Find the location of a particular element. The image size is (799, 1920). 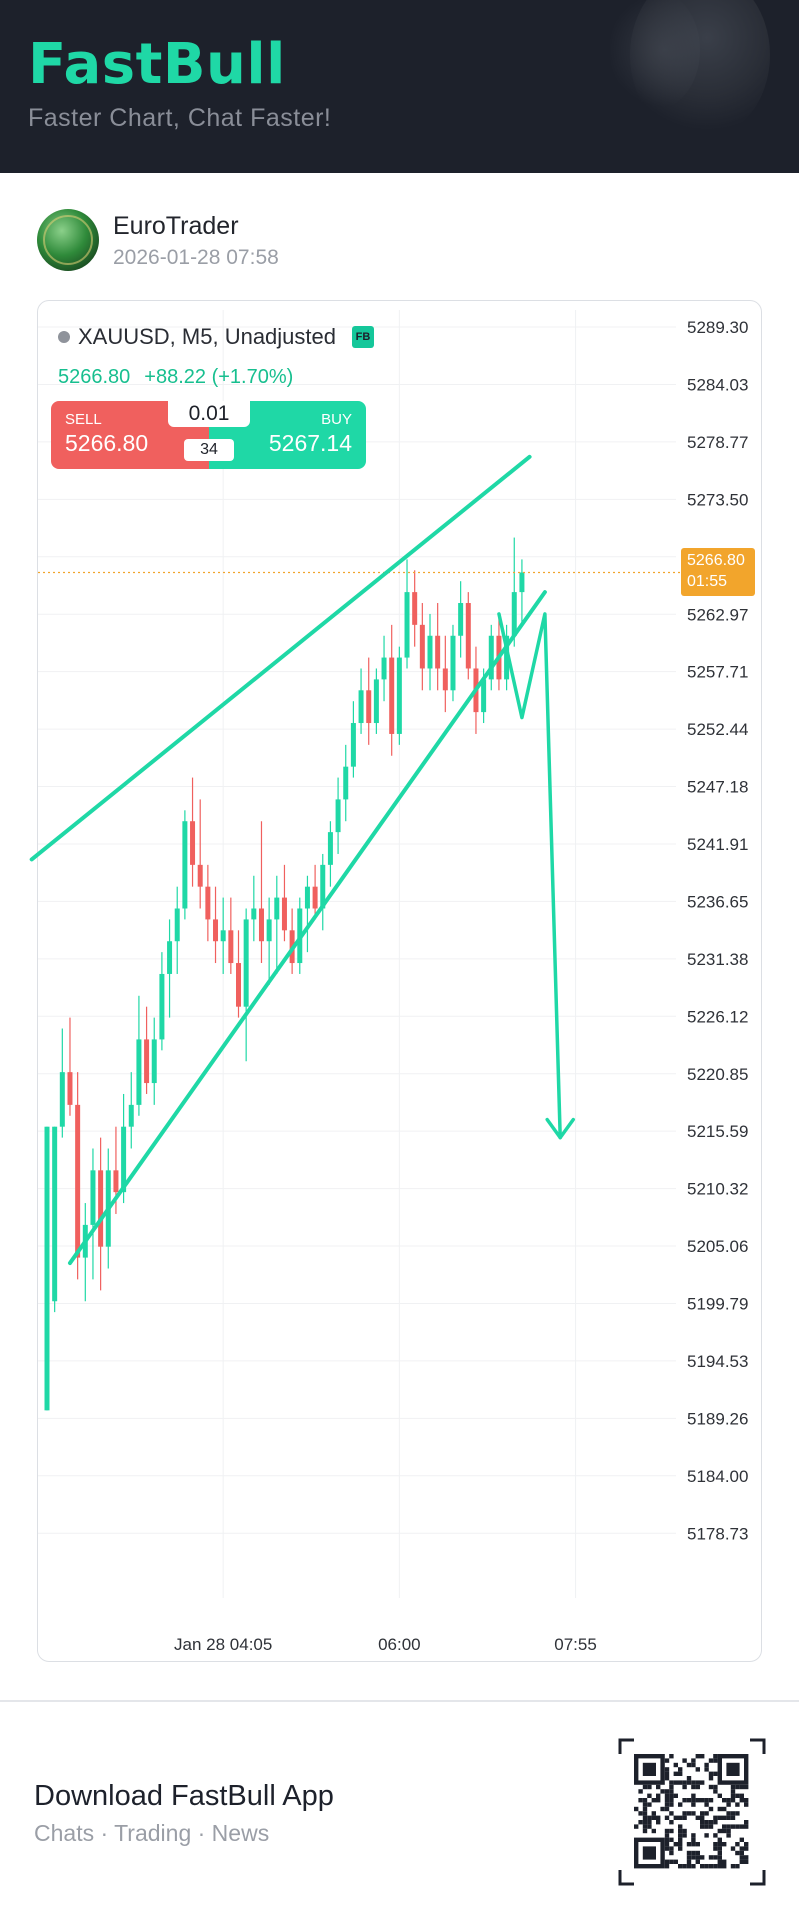

lot-size-input: 0.01 is located at coordinates (209, 414).